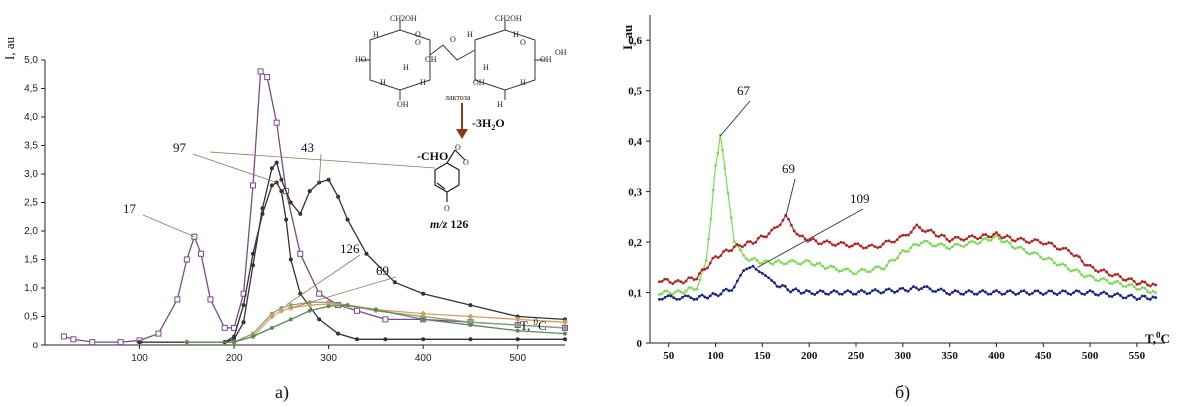 This screenshot has height=406, width=1187. What do you see at coordinates (35, 345) in the screenshot?
I see `chart-a-ytick-label: o` at bounding box center [35, 345].